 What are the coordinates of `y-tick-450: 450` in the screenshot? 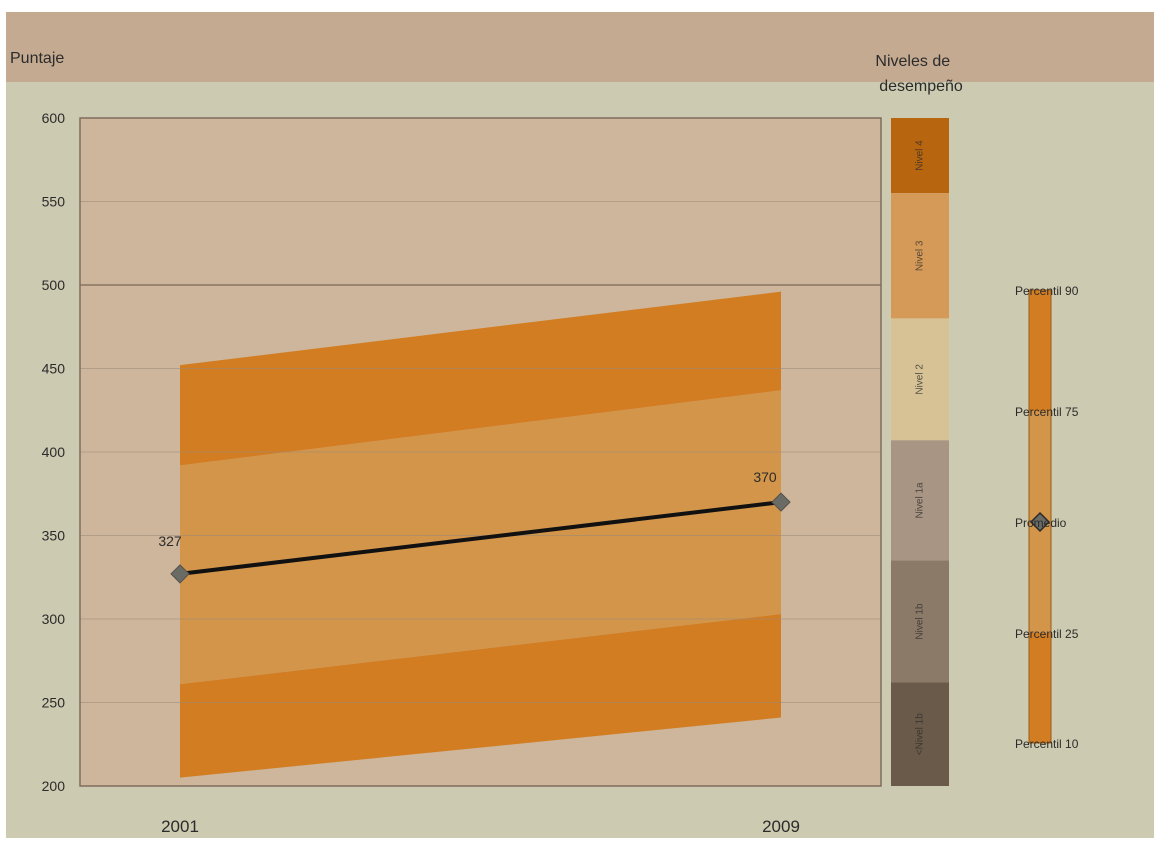 It's located at (54, 369).